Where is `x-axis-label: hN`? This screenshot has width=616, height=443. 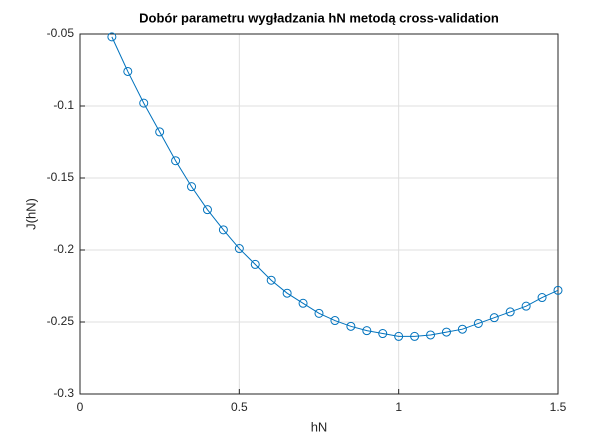
x-axis-label: hN is located at coordinates (319, 426).